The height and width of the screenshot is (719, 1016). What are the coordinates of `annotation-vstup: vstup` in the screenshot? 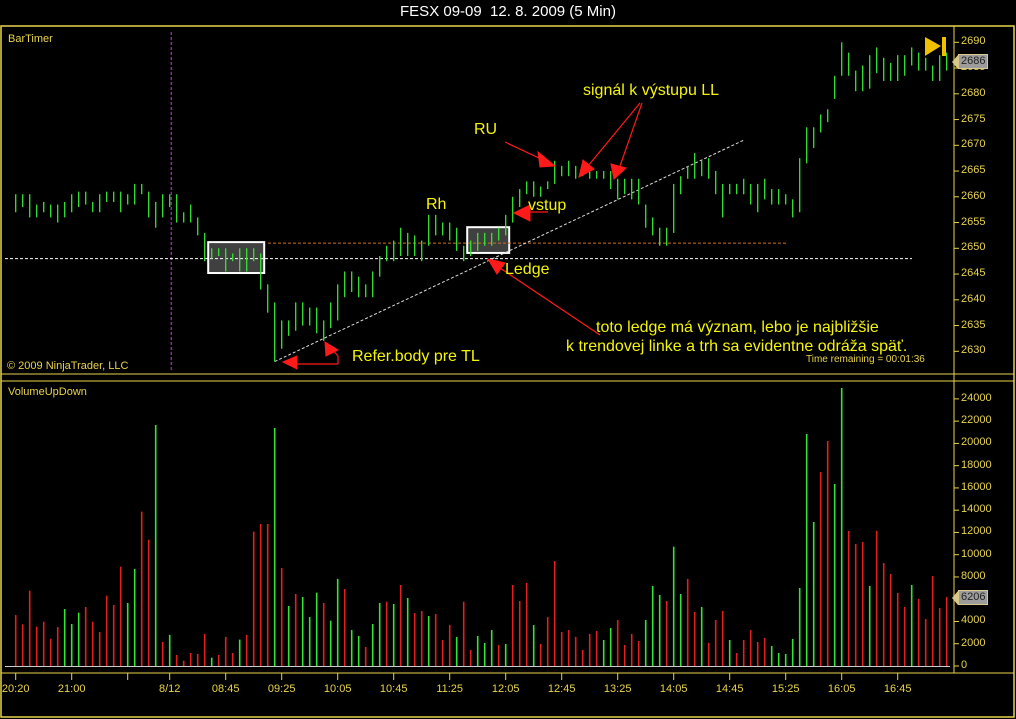 It's located at (547, 205).